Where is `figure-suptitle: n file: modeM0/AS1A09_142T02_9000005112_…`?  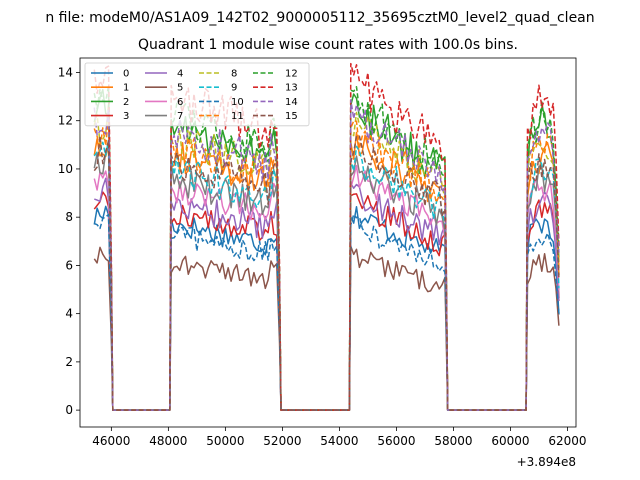 figure-suptitle: n file: modeM0/AS1A09_142T02_9000005112_… is located at coordinates (319, 18).